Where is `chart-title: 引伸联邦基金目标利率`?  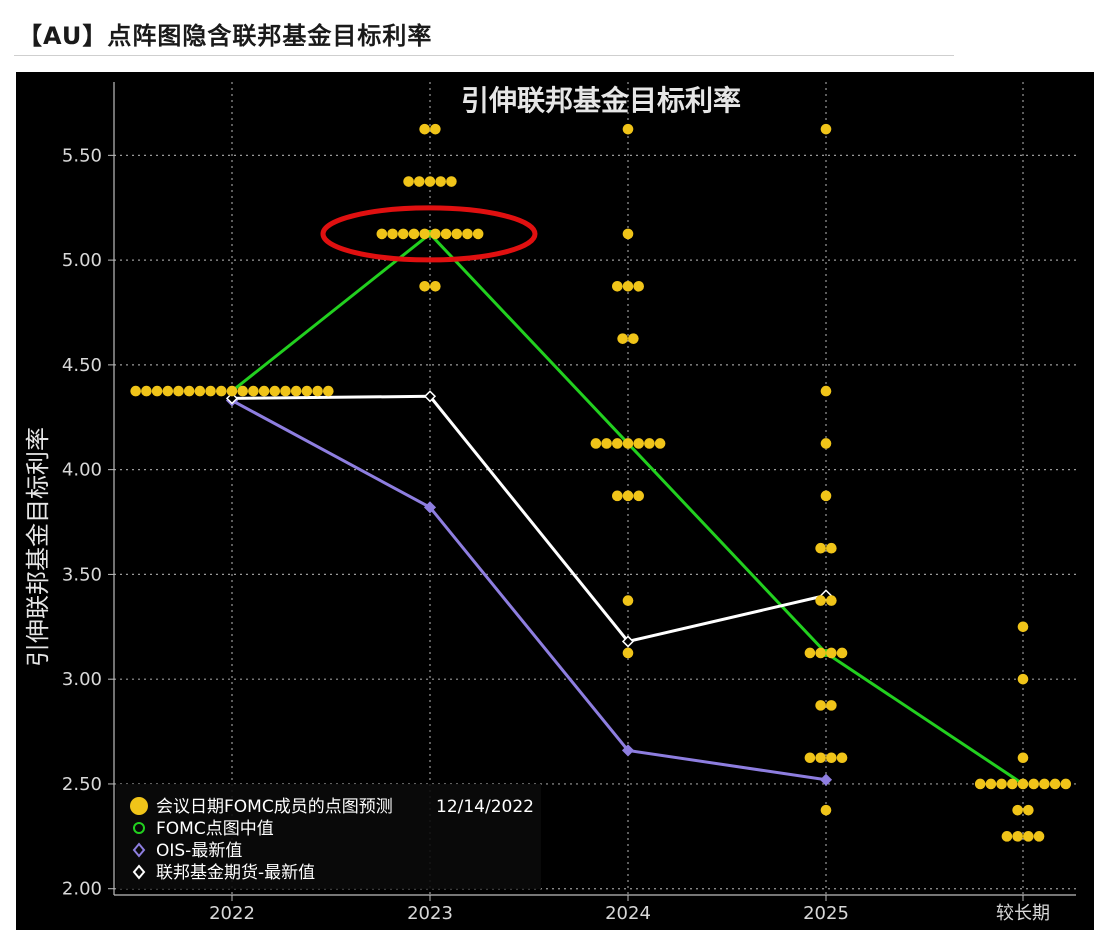
chart-title: 引伸联邦基金目标利率 is located at coordinates (601, 100).